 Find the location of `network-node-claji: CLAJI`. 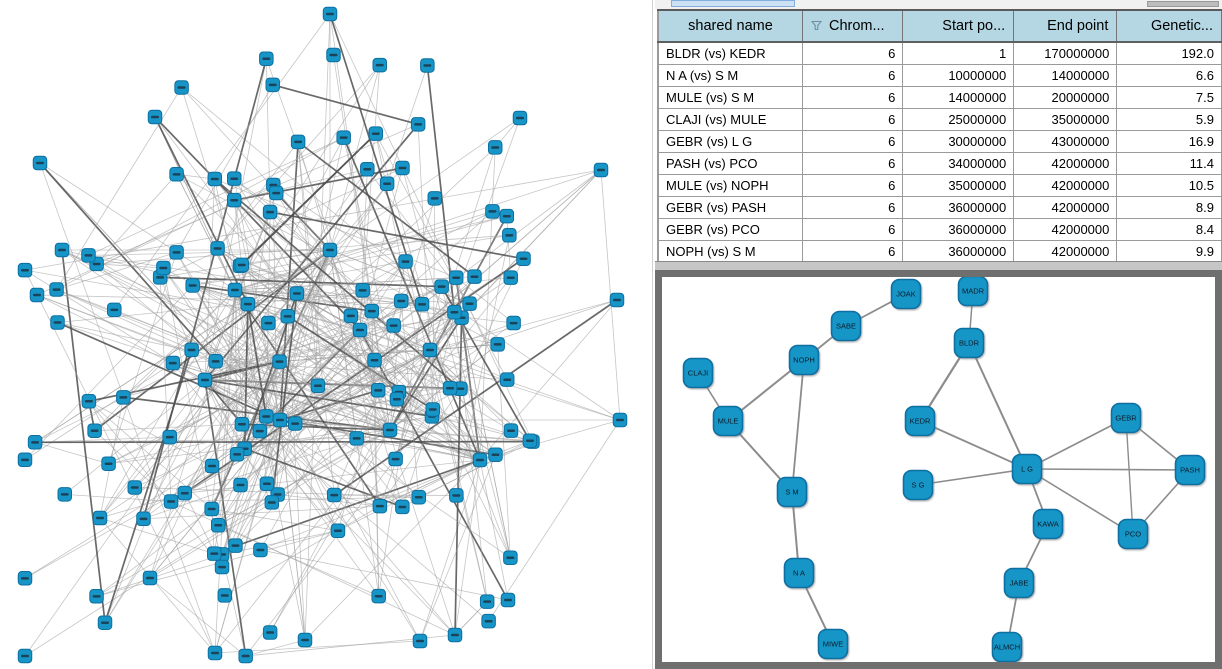

network-node-claji: CLAJI is located at coordinates (698, 373).